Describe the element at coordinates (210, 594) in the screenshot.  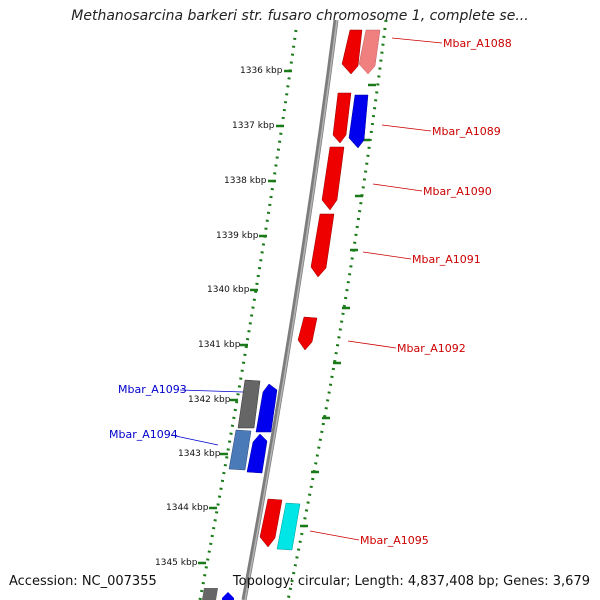
I see `gene-arrow-partial-gray` at that location.